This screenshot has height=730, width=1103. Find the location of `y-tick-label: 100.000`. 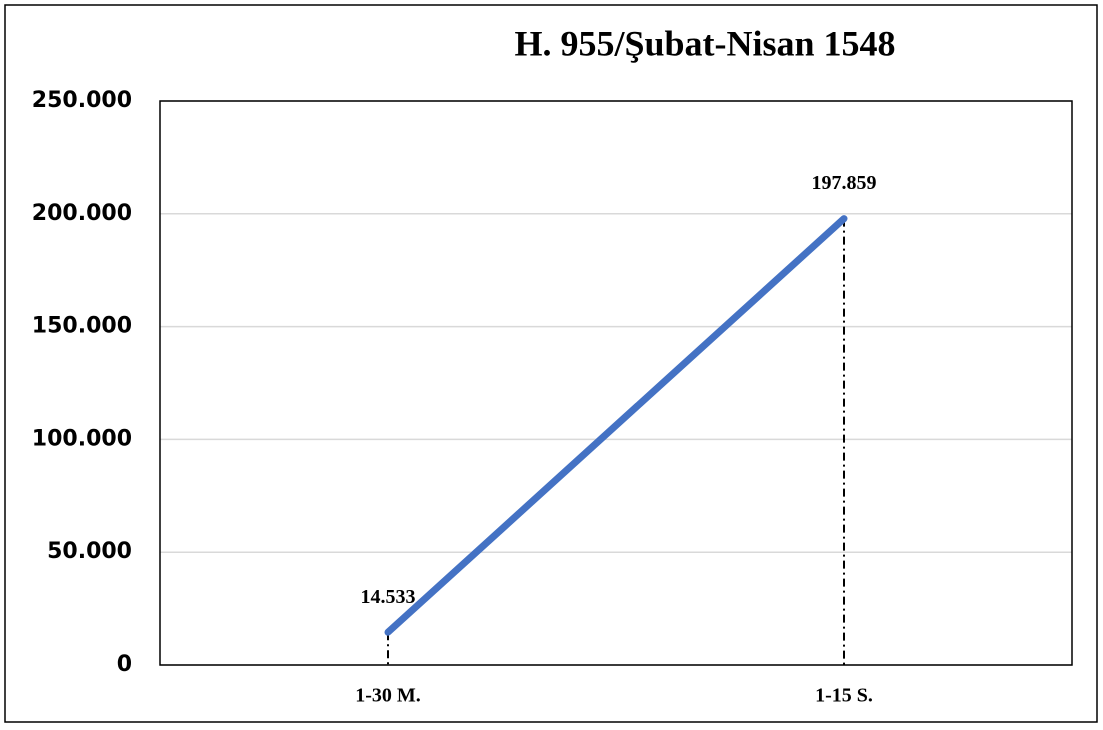

y-tick-label: 100.000 is located at coordinates (82, 438).